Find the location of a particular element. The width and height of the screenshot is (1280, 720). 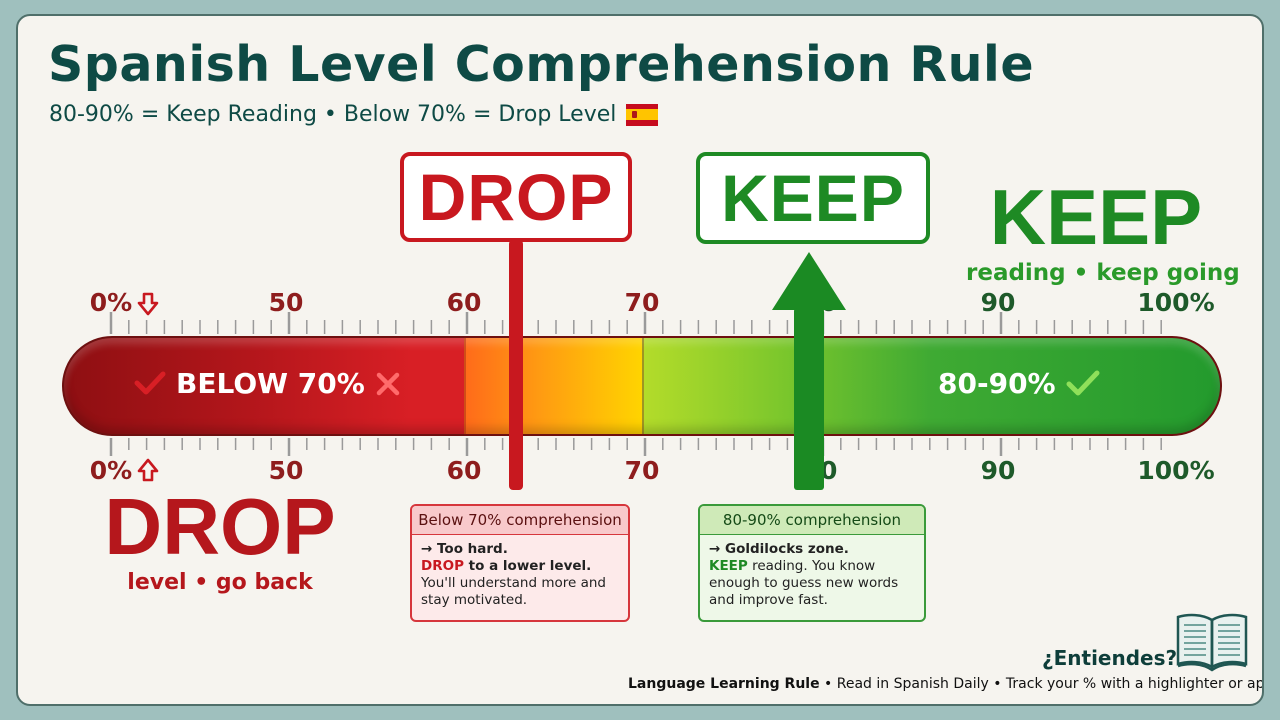

drop-callout-subtitle: level • go back is located at coordinates (220, 582).